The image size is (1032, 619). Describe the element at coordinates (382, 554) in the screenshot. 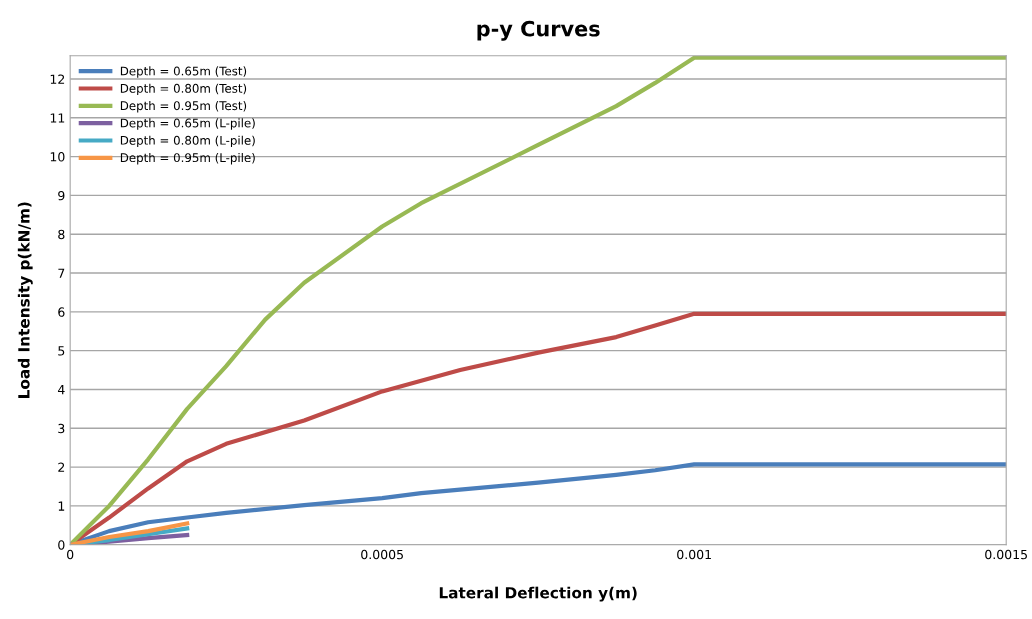

I see `x-tick-label: 0.0005` at that location.